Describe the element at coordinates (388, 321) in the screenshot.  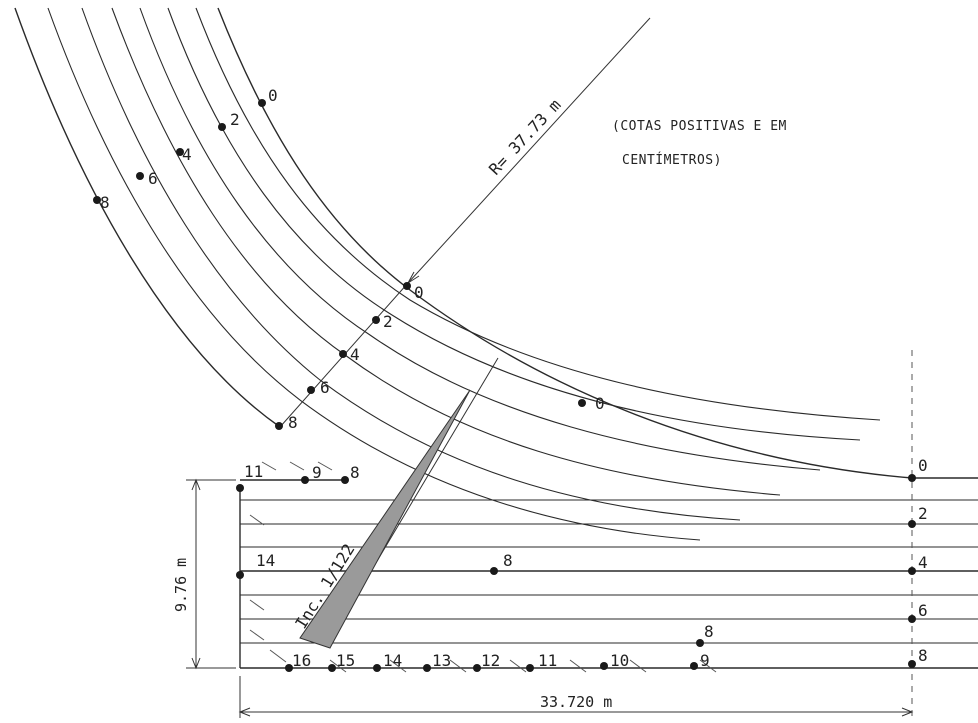
I see `label-arc-mid-2: 2` at that location.